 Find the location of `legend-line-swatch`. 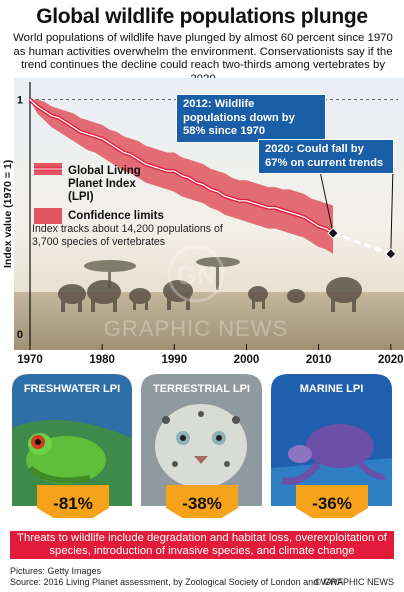

legend-line-swatch is located at coordinates (48, 169).